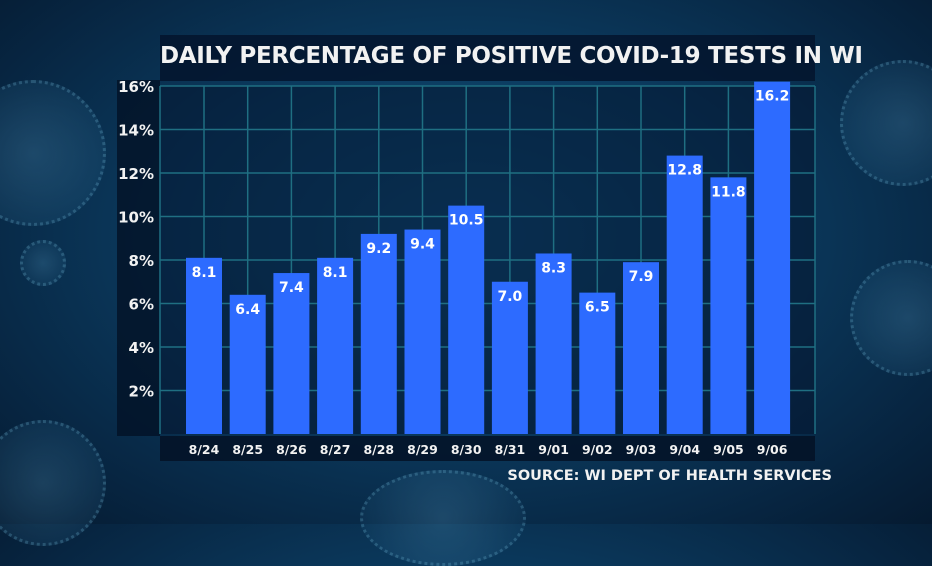 This screenshot has width=932, height=566. Describe the element at coordinates (597, 308) in the screenshot. I see `bar-value-label: 6.5` at that location.